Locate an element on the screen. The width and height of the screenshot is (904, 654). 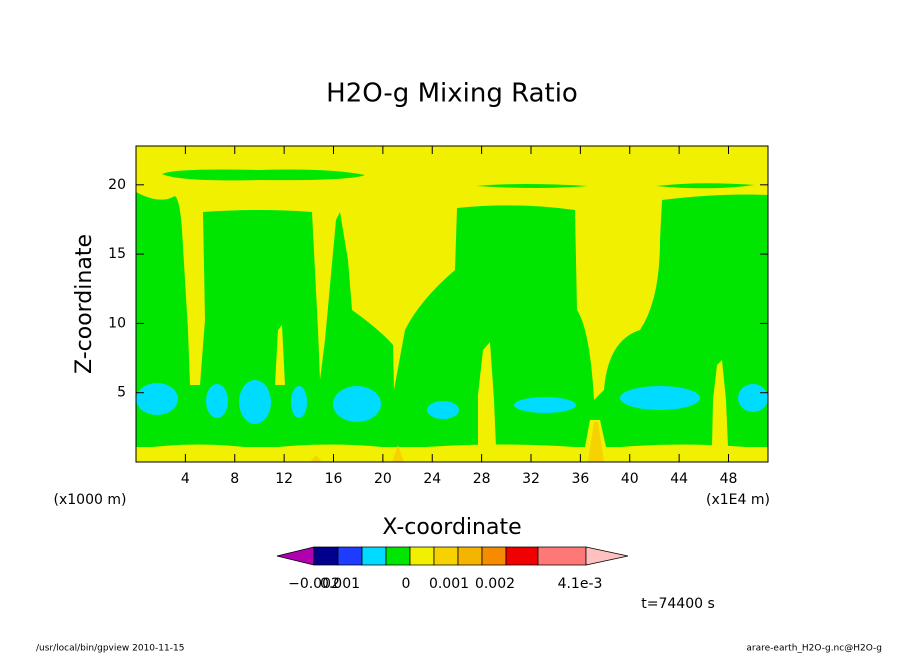
x-tick-label: 8 is located at coordinates (234, 479).